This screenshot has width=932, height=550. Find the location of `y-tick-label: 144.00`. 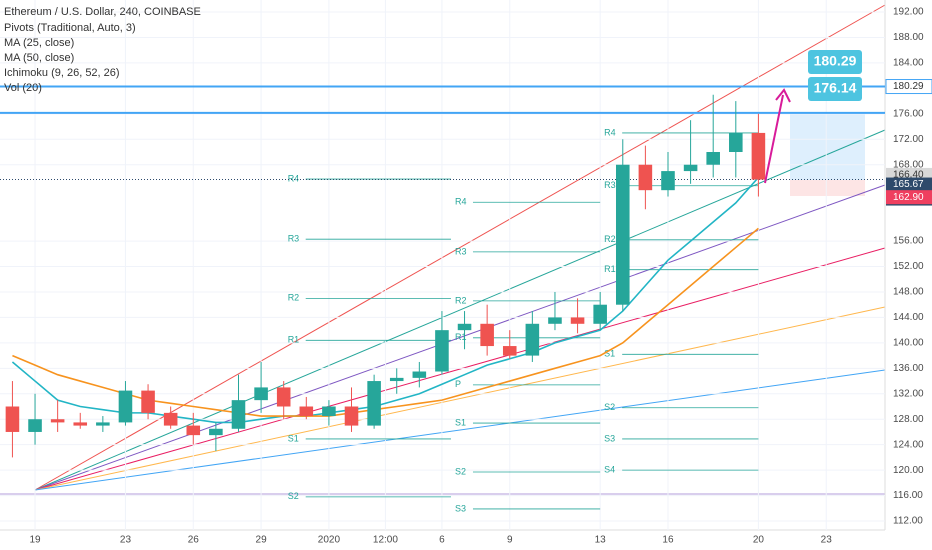

y-tick-label: 144.00 is located at coordinates (908, 317).